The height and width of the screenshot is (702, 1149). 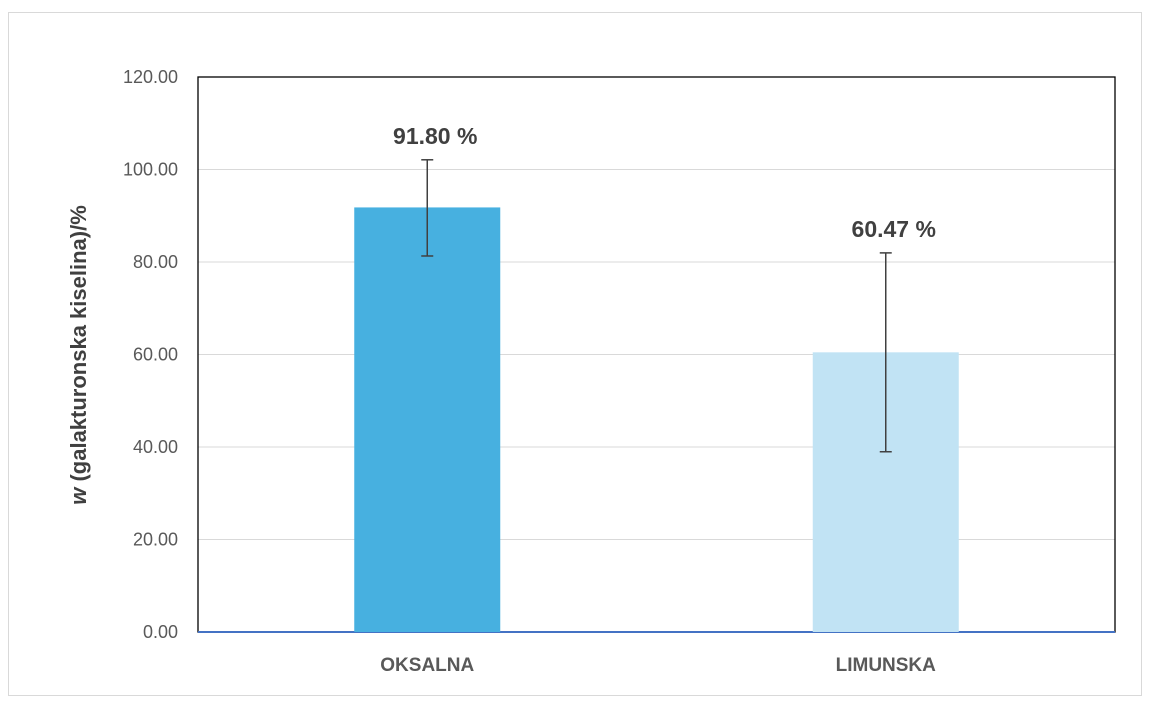 I want to click on y-tick-labels: 0.00 20.00 40.00 60.00 80.00 100.00 120.00, so click(x=150, y=354).